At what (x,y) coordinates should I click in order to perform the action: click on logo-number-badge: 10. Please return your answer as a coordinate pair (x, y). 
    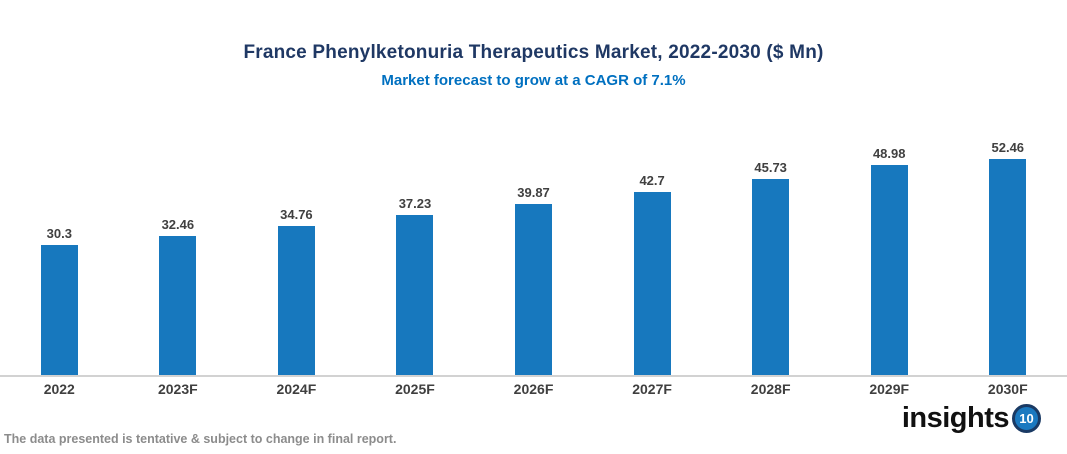
    Looking at the image, I should click on (1026, 418).